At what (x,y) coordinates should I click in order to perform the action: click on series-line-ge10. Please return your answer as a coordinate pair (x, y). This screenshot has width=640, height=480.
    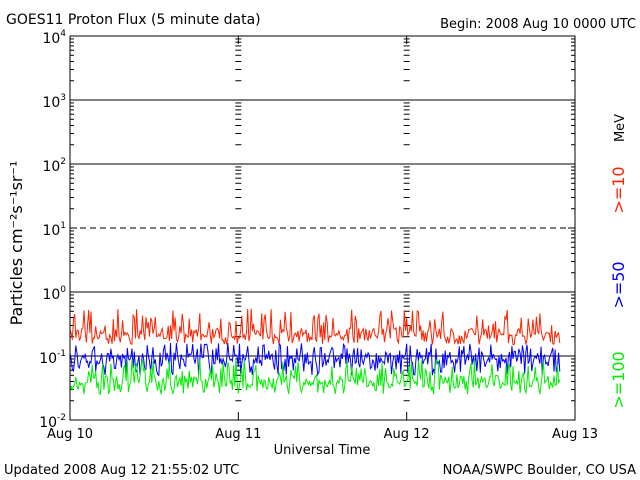
    Looking at the image, I should click on (315, 327).